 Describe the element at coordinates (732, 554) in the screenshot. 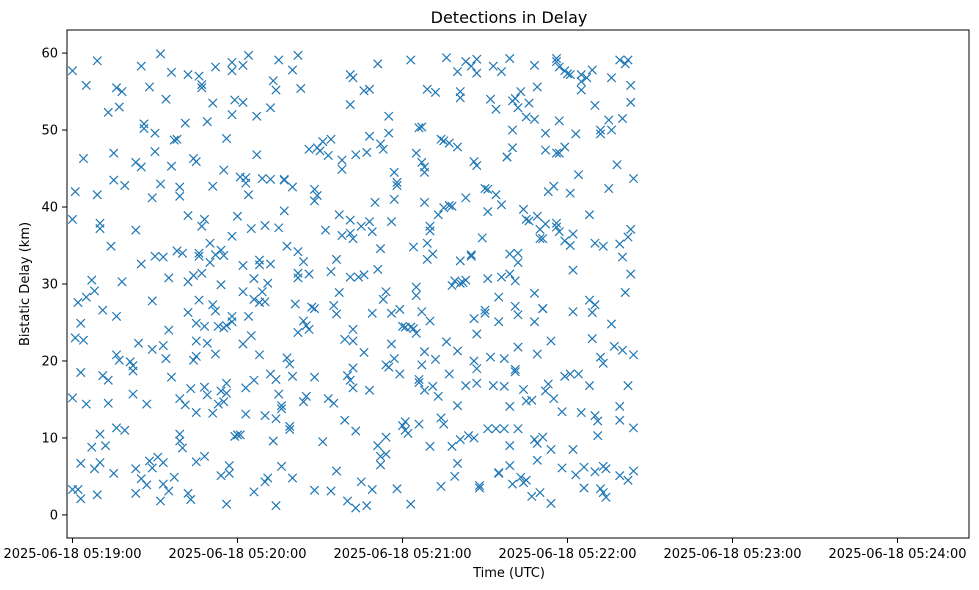

I see `x-tick-label-4: 2025-06-18 05:23:00` at that location.